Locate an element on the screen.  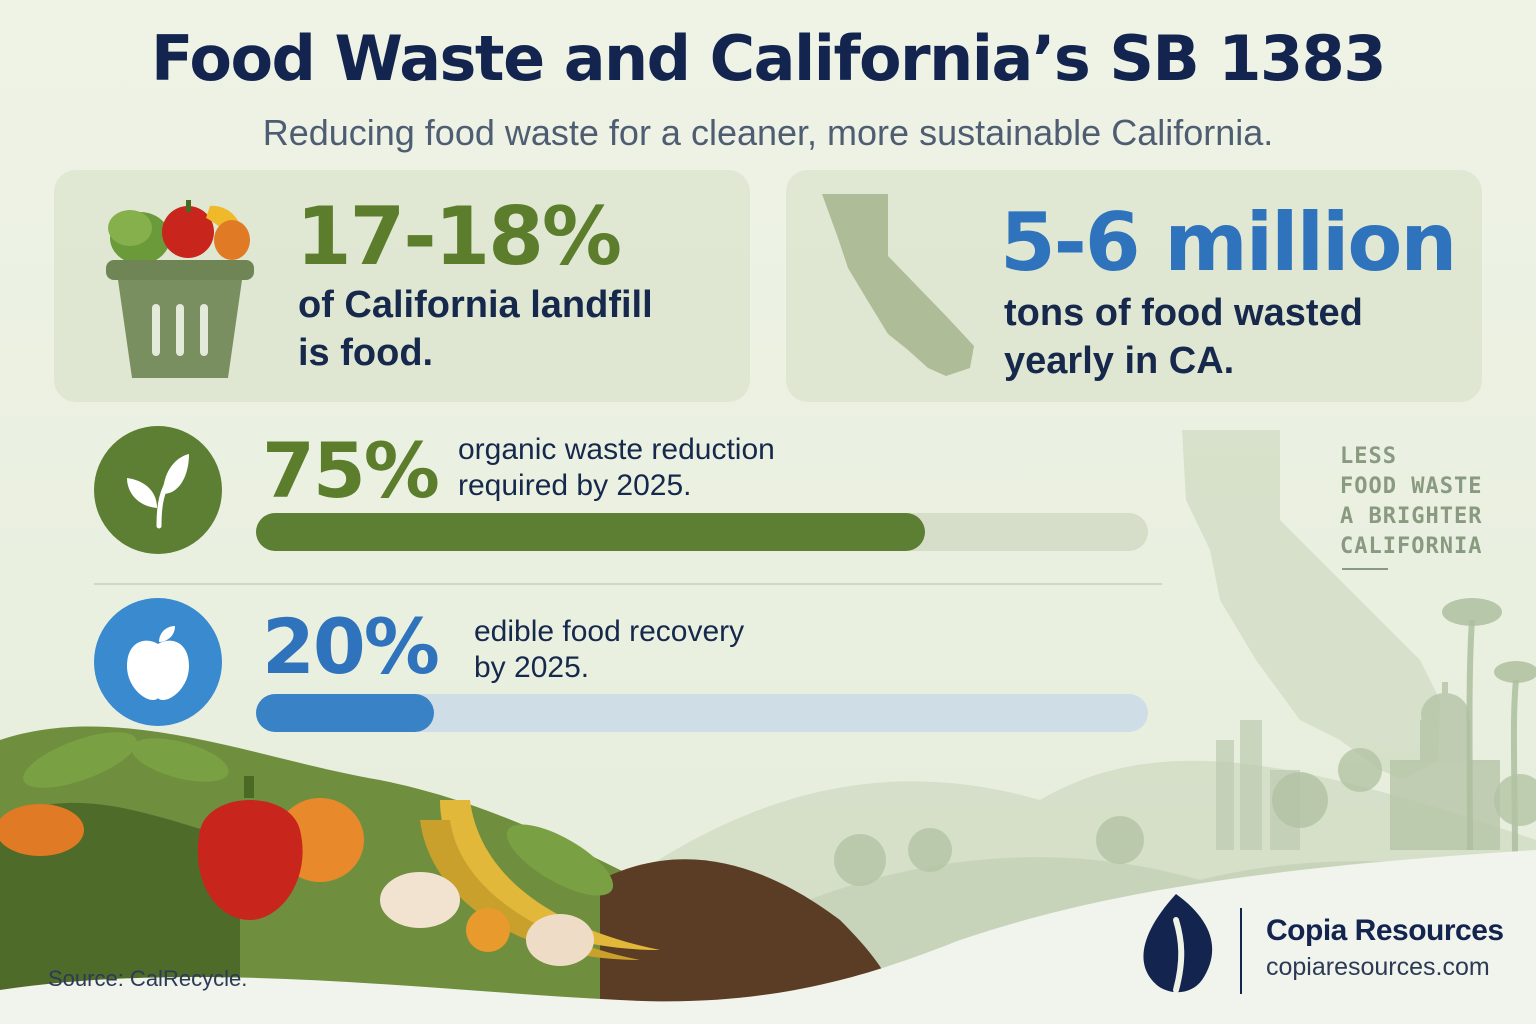
recovery-text-line2: by 2025. is located at coordinates (532, 667).